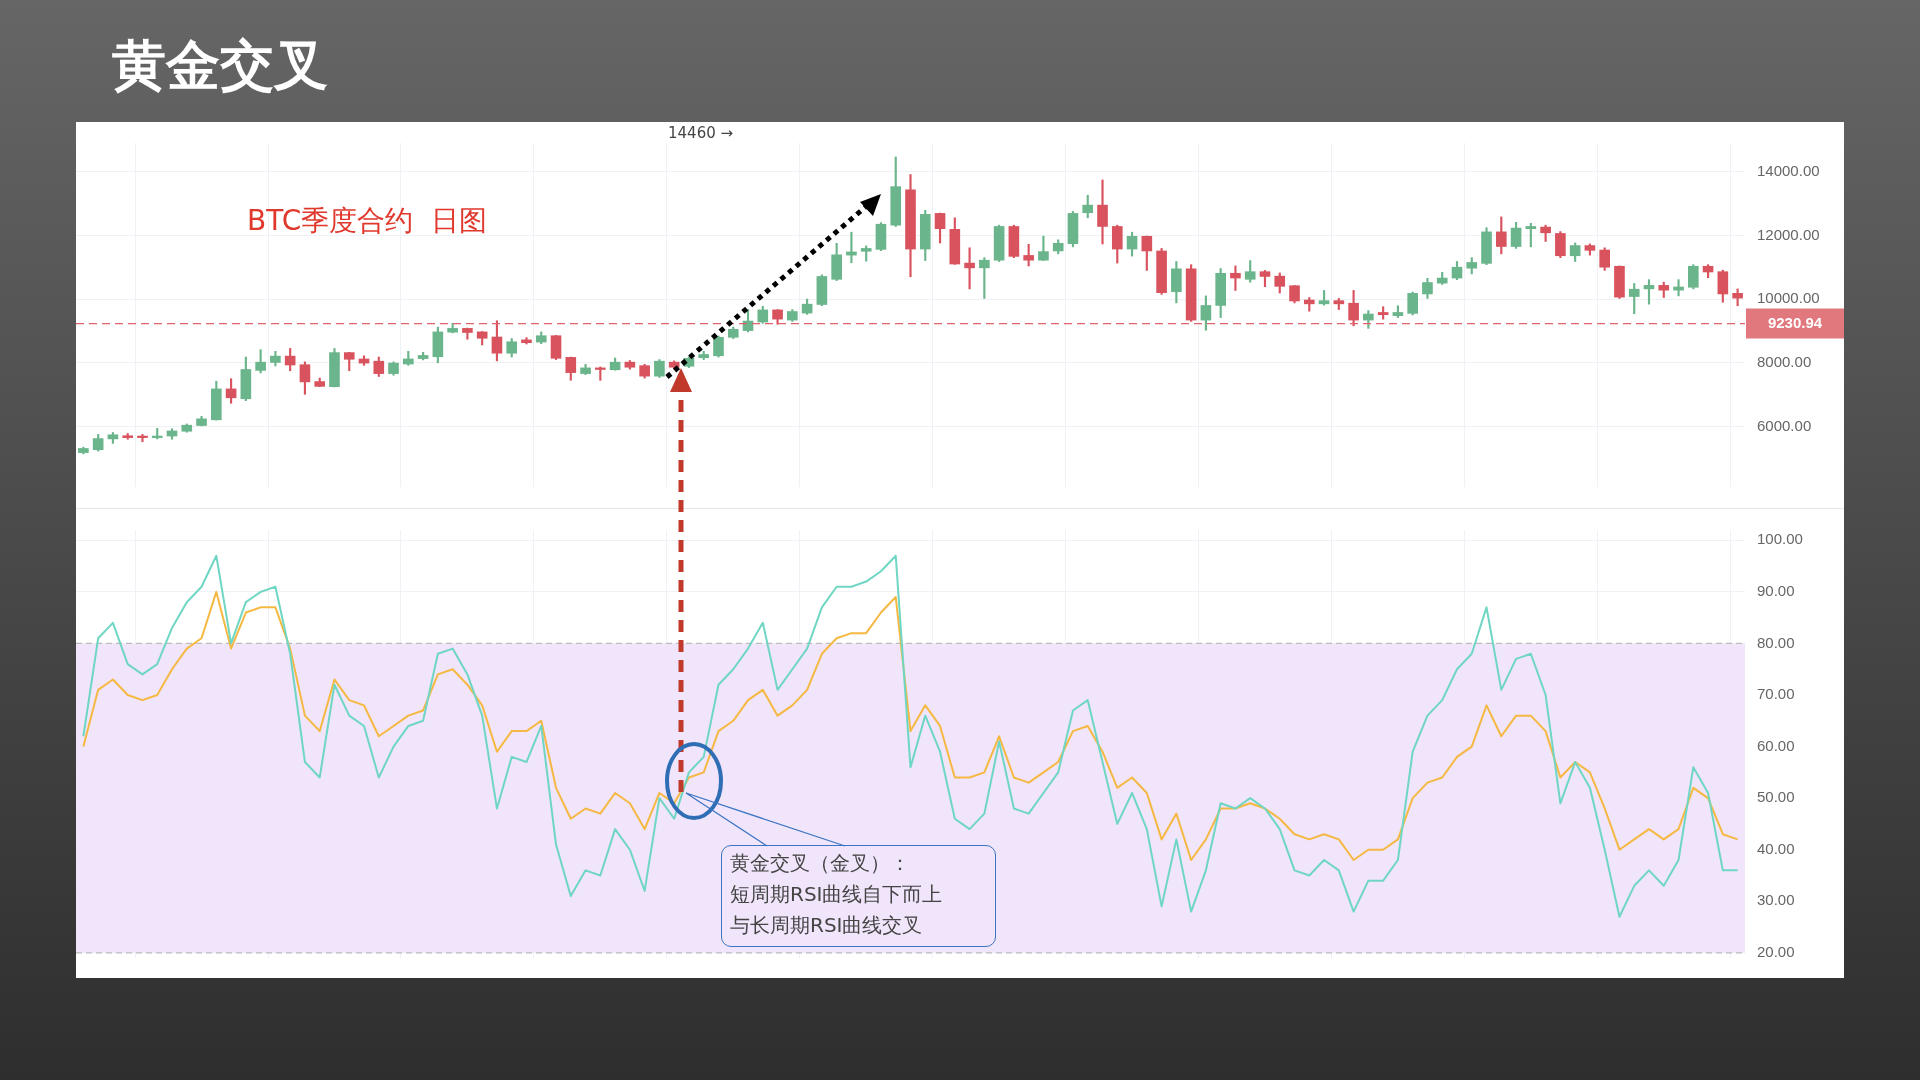 The image size is (1920, 1080). What do you see at coordinates (1776, 900) in the screenshot?
I see `y-tick-label: 30.00` at bounding box center [1776, 900].